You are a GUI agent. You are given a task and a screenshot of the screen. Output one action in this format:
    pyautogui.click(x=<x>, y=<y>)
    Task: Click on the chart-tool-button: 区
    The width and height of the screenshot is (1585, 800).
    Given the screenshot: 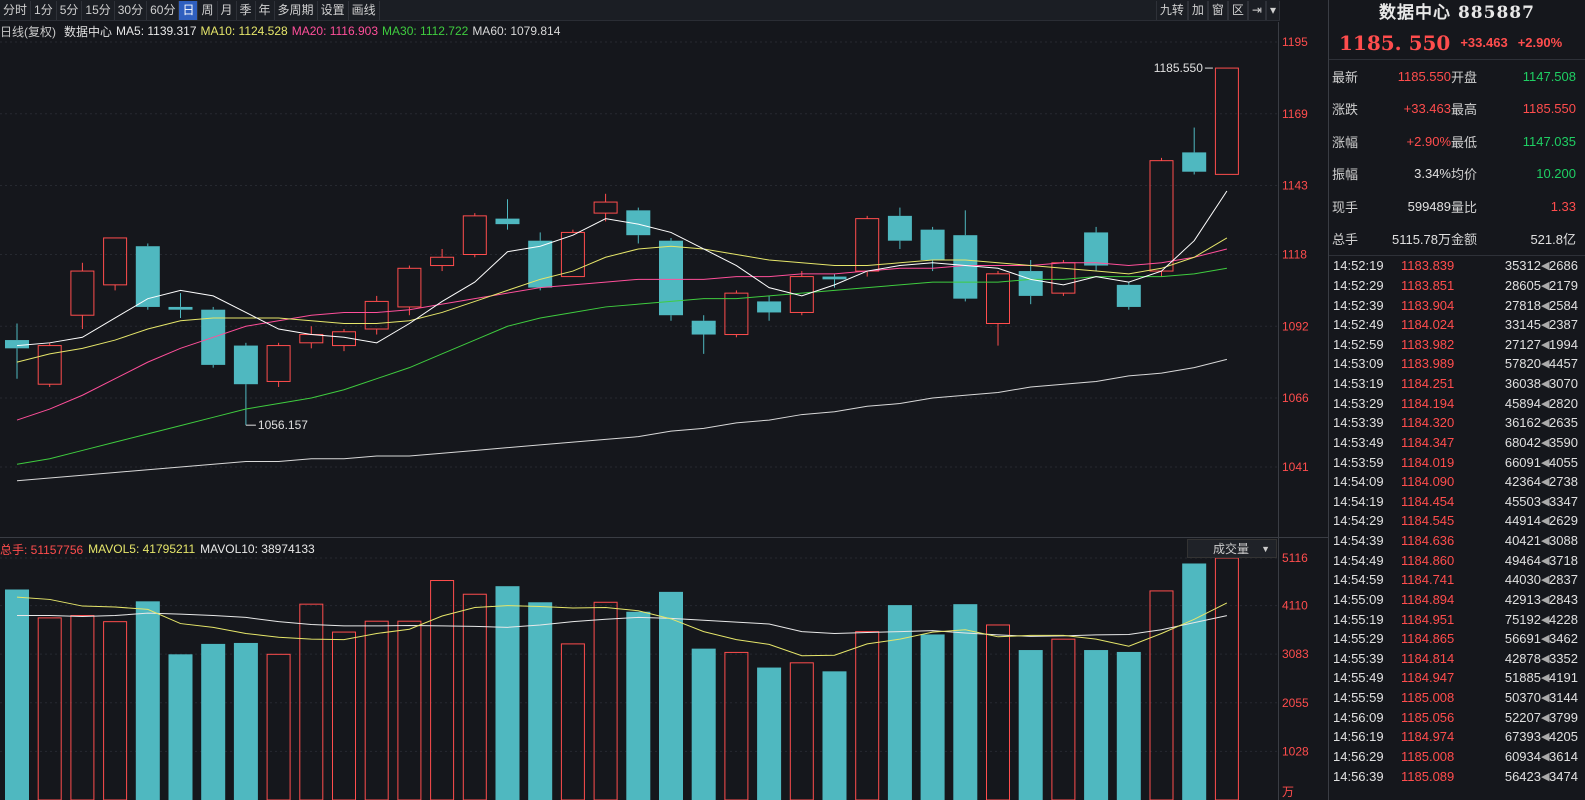 What is the action you would take?
    pyautogui.click(x=1237, y=10)
    